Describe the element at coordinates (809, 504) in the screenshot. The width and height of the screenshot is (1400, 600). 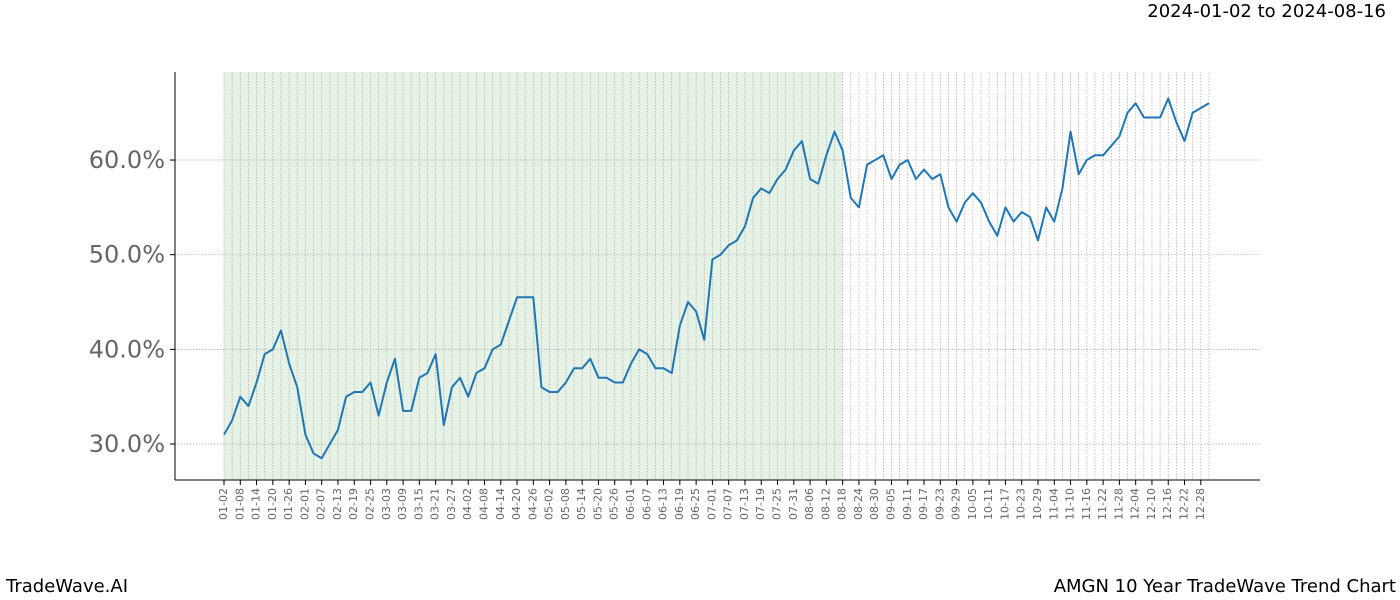
I see `x-tick-label: 08-06` at that location.